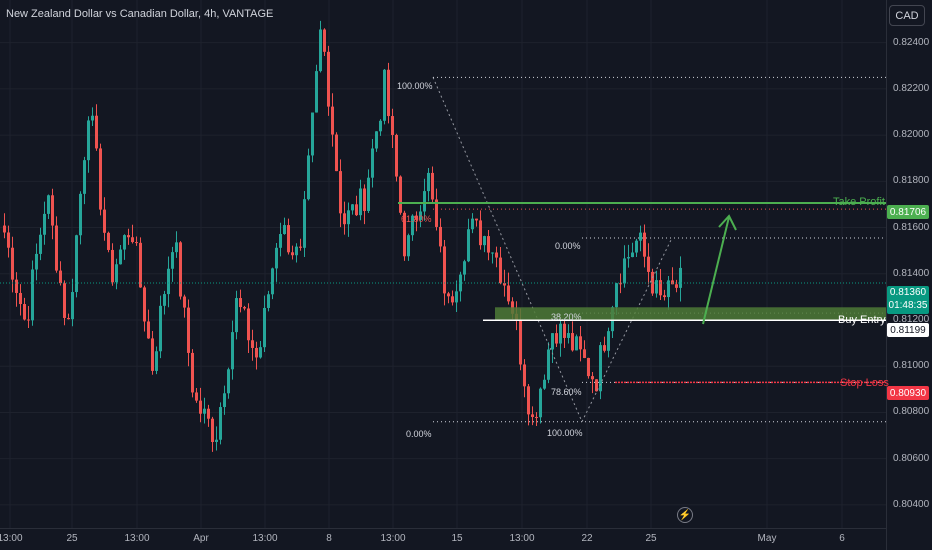  What do you see at coordinates (907, 15) in the screenshot?
I see `currency-button: CAD` at bounding box center [907, 15].